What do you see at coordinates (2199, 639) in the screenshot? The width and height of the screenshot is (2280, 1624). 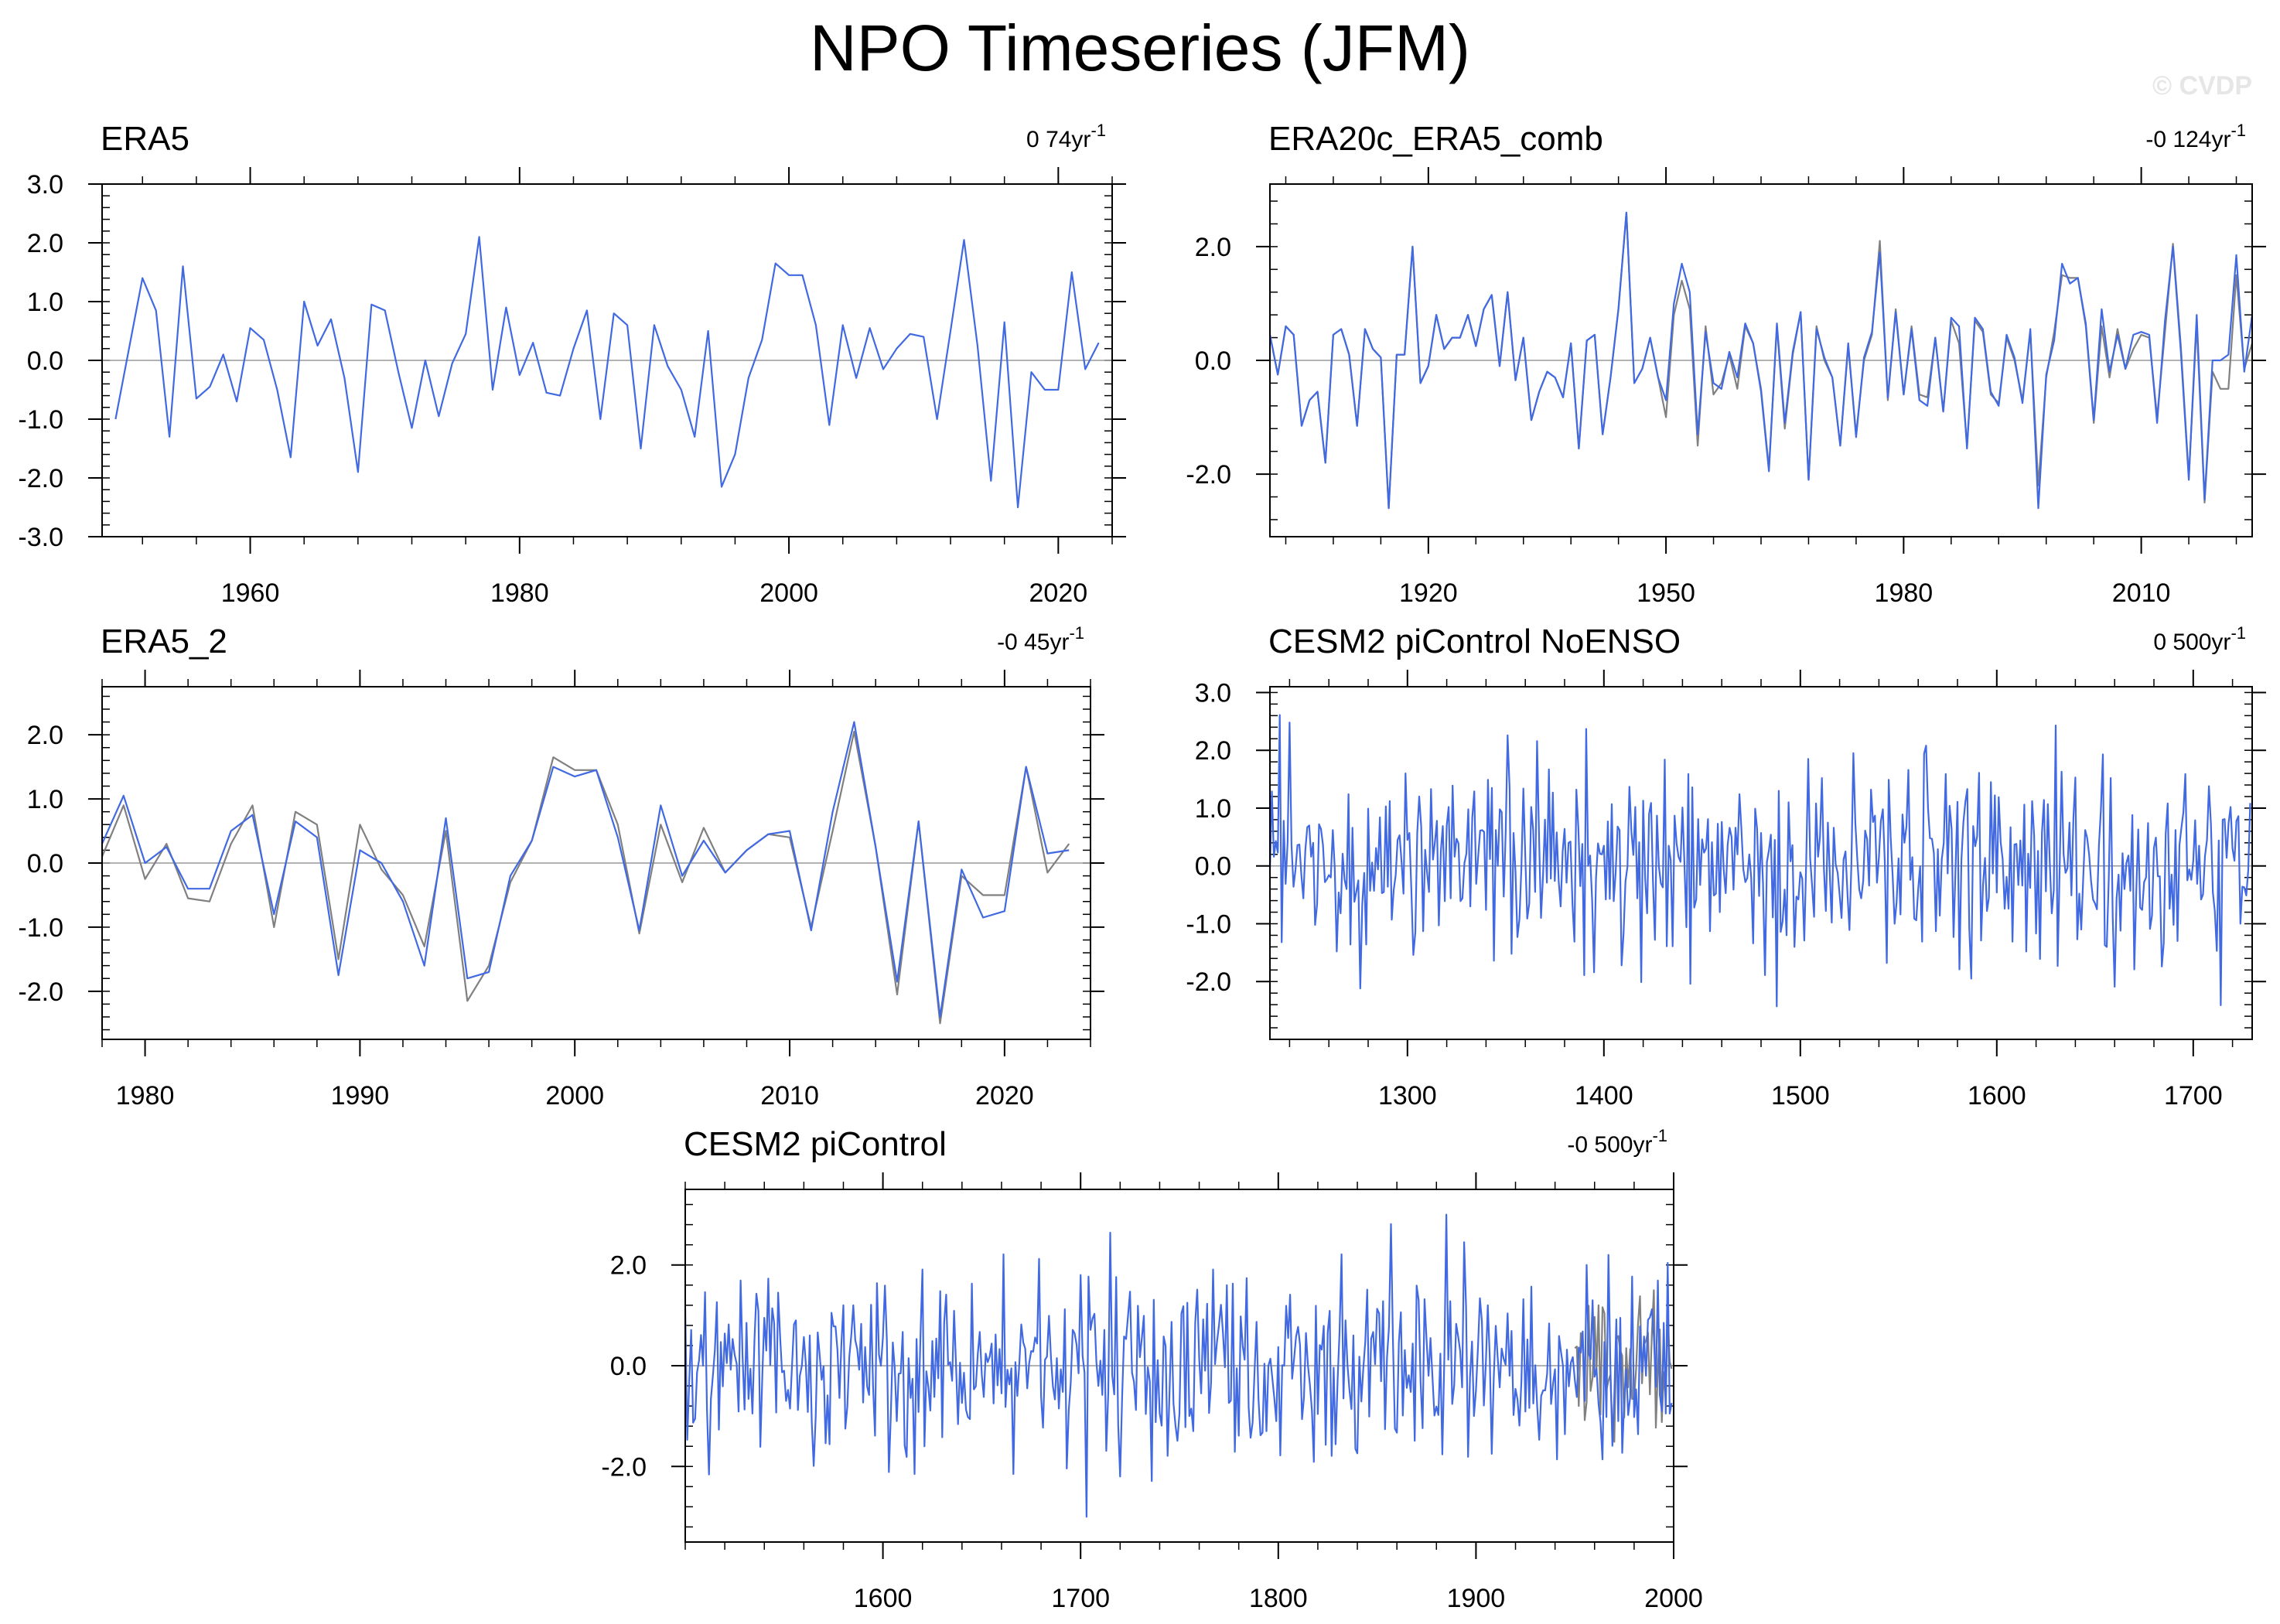 I see `trend-label: 0 500yr-1` at bounding box center [2199, 639].